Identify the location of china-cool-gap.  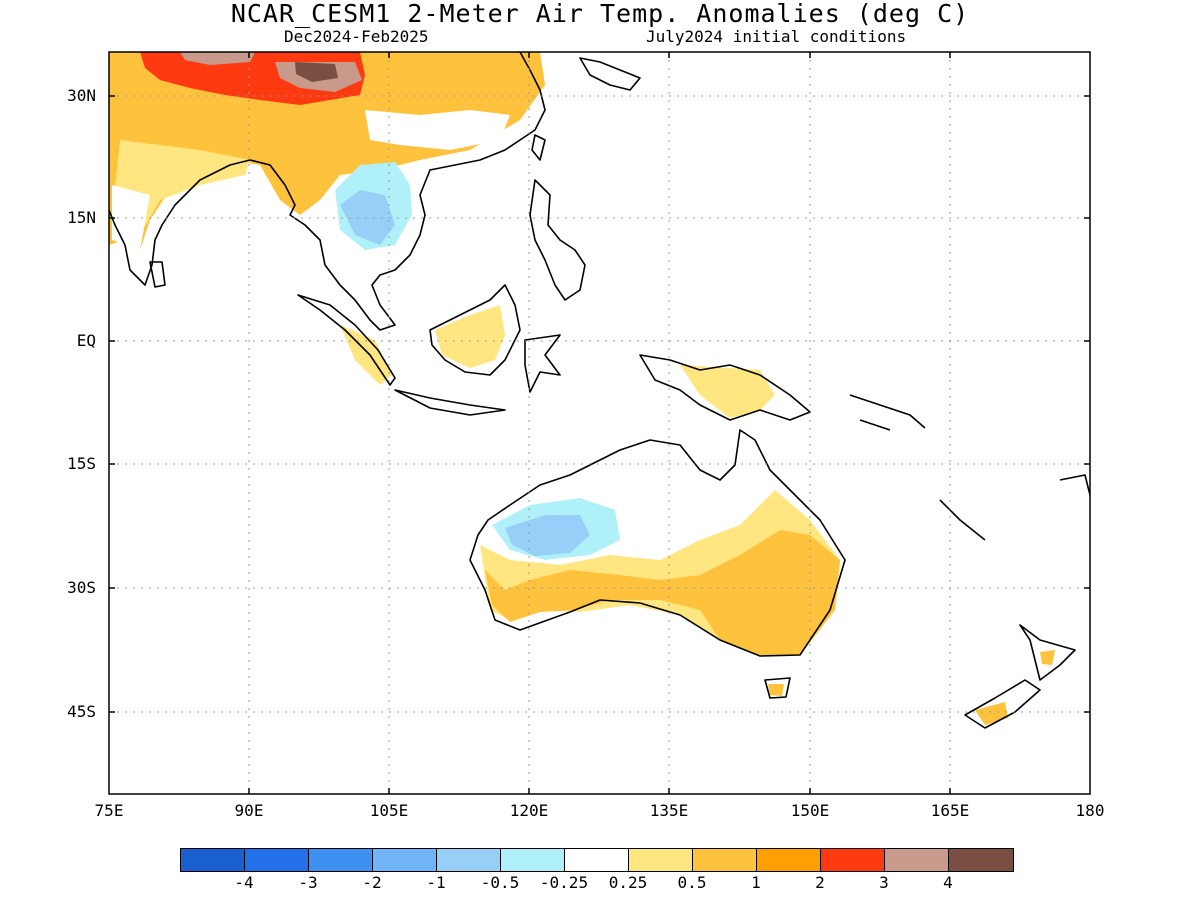
(437, 130).